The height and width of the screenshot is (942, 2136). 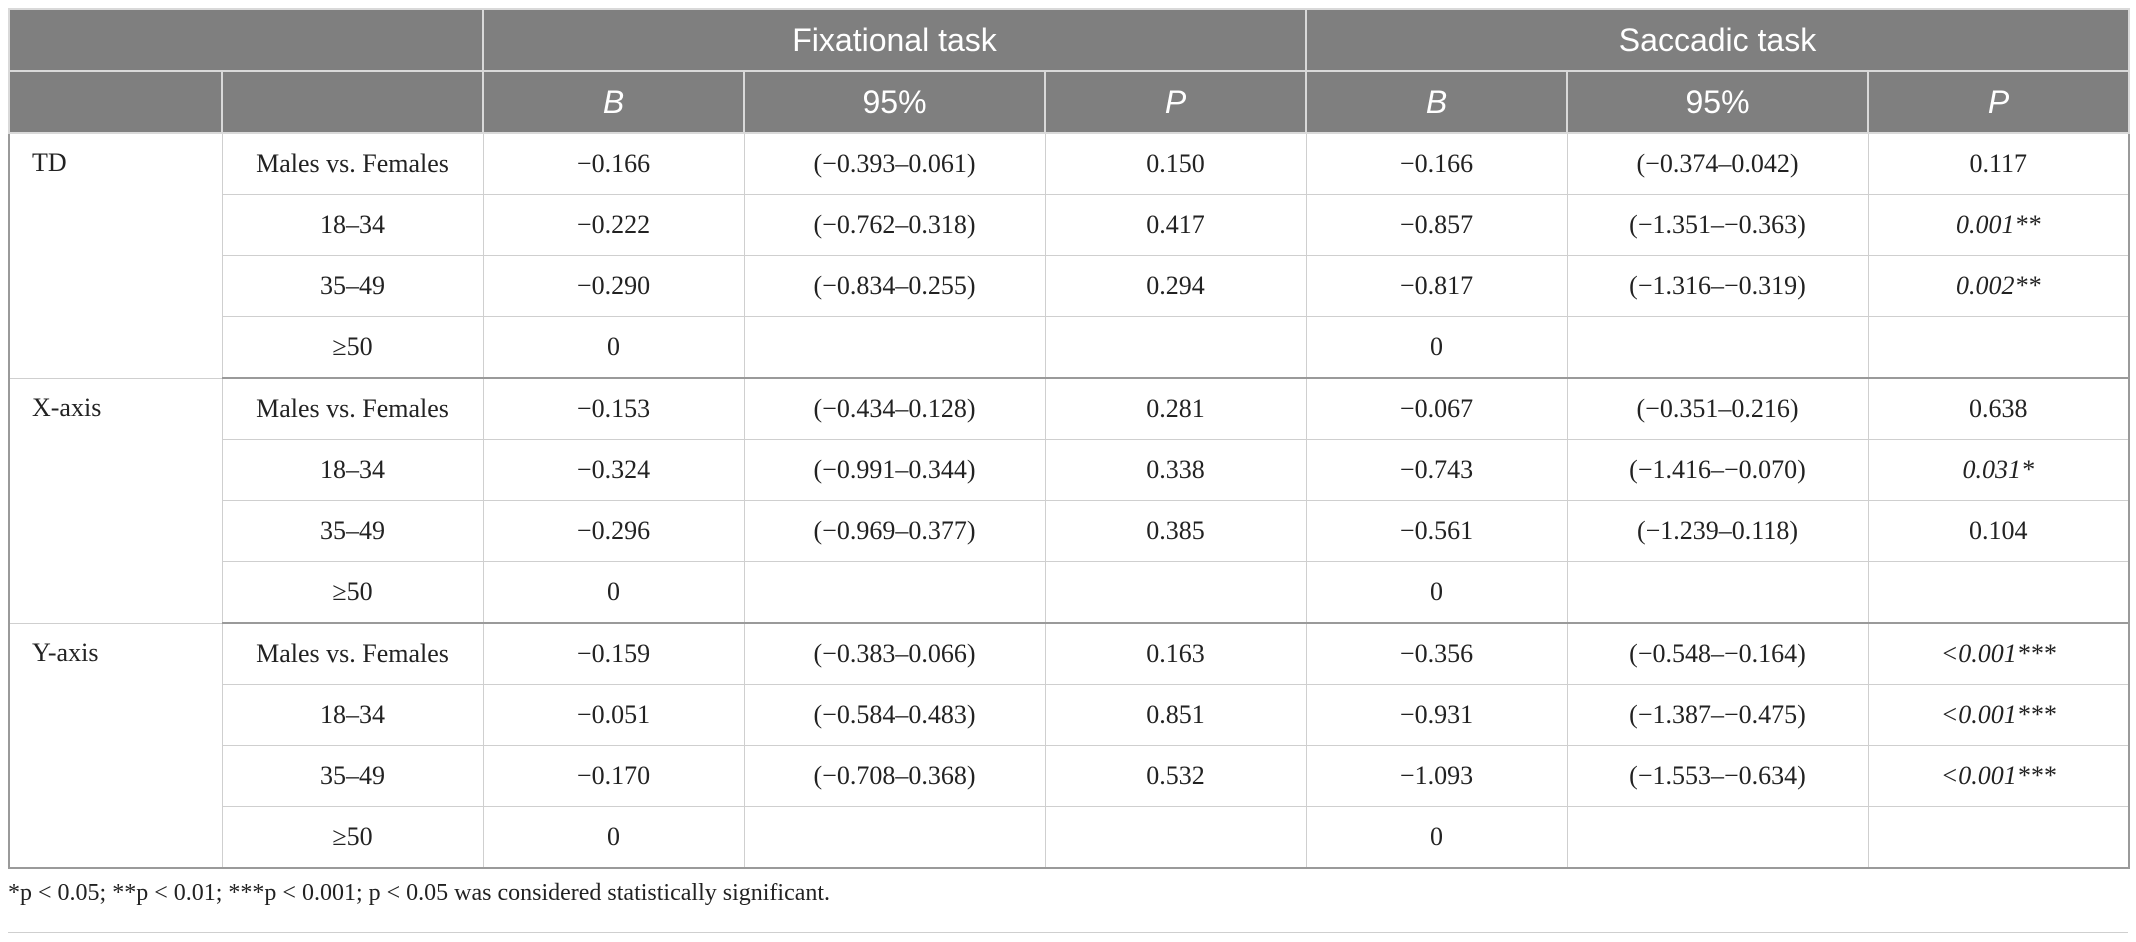 What do you see at coordinates (613, 653) in the screenshot?
I see `fixational-b-cell: −0.159` at bounding box center [613, 653].